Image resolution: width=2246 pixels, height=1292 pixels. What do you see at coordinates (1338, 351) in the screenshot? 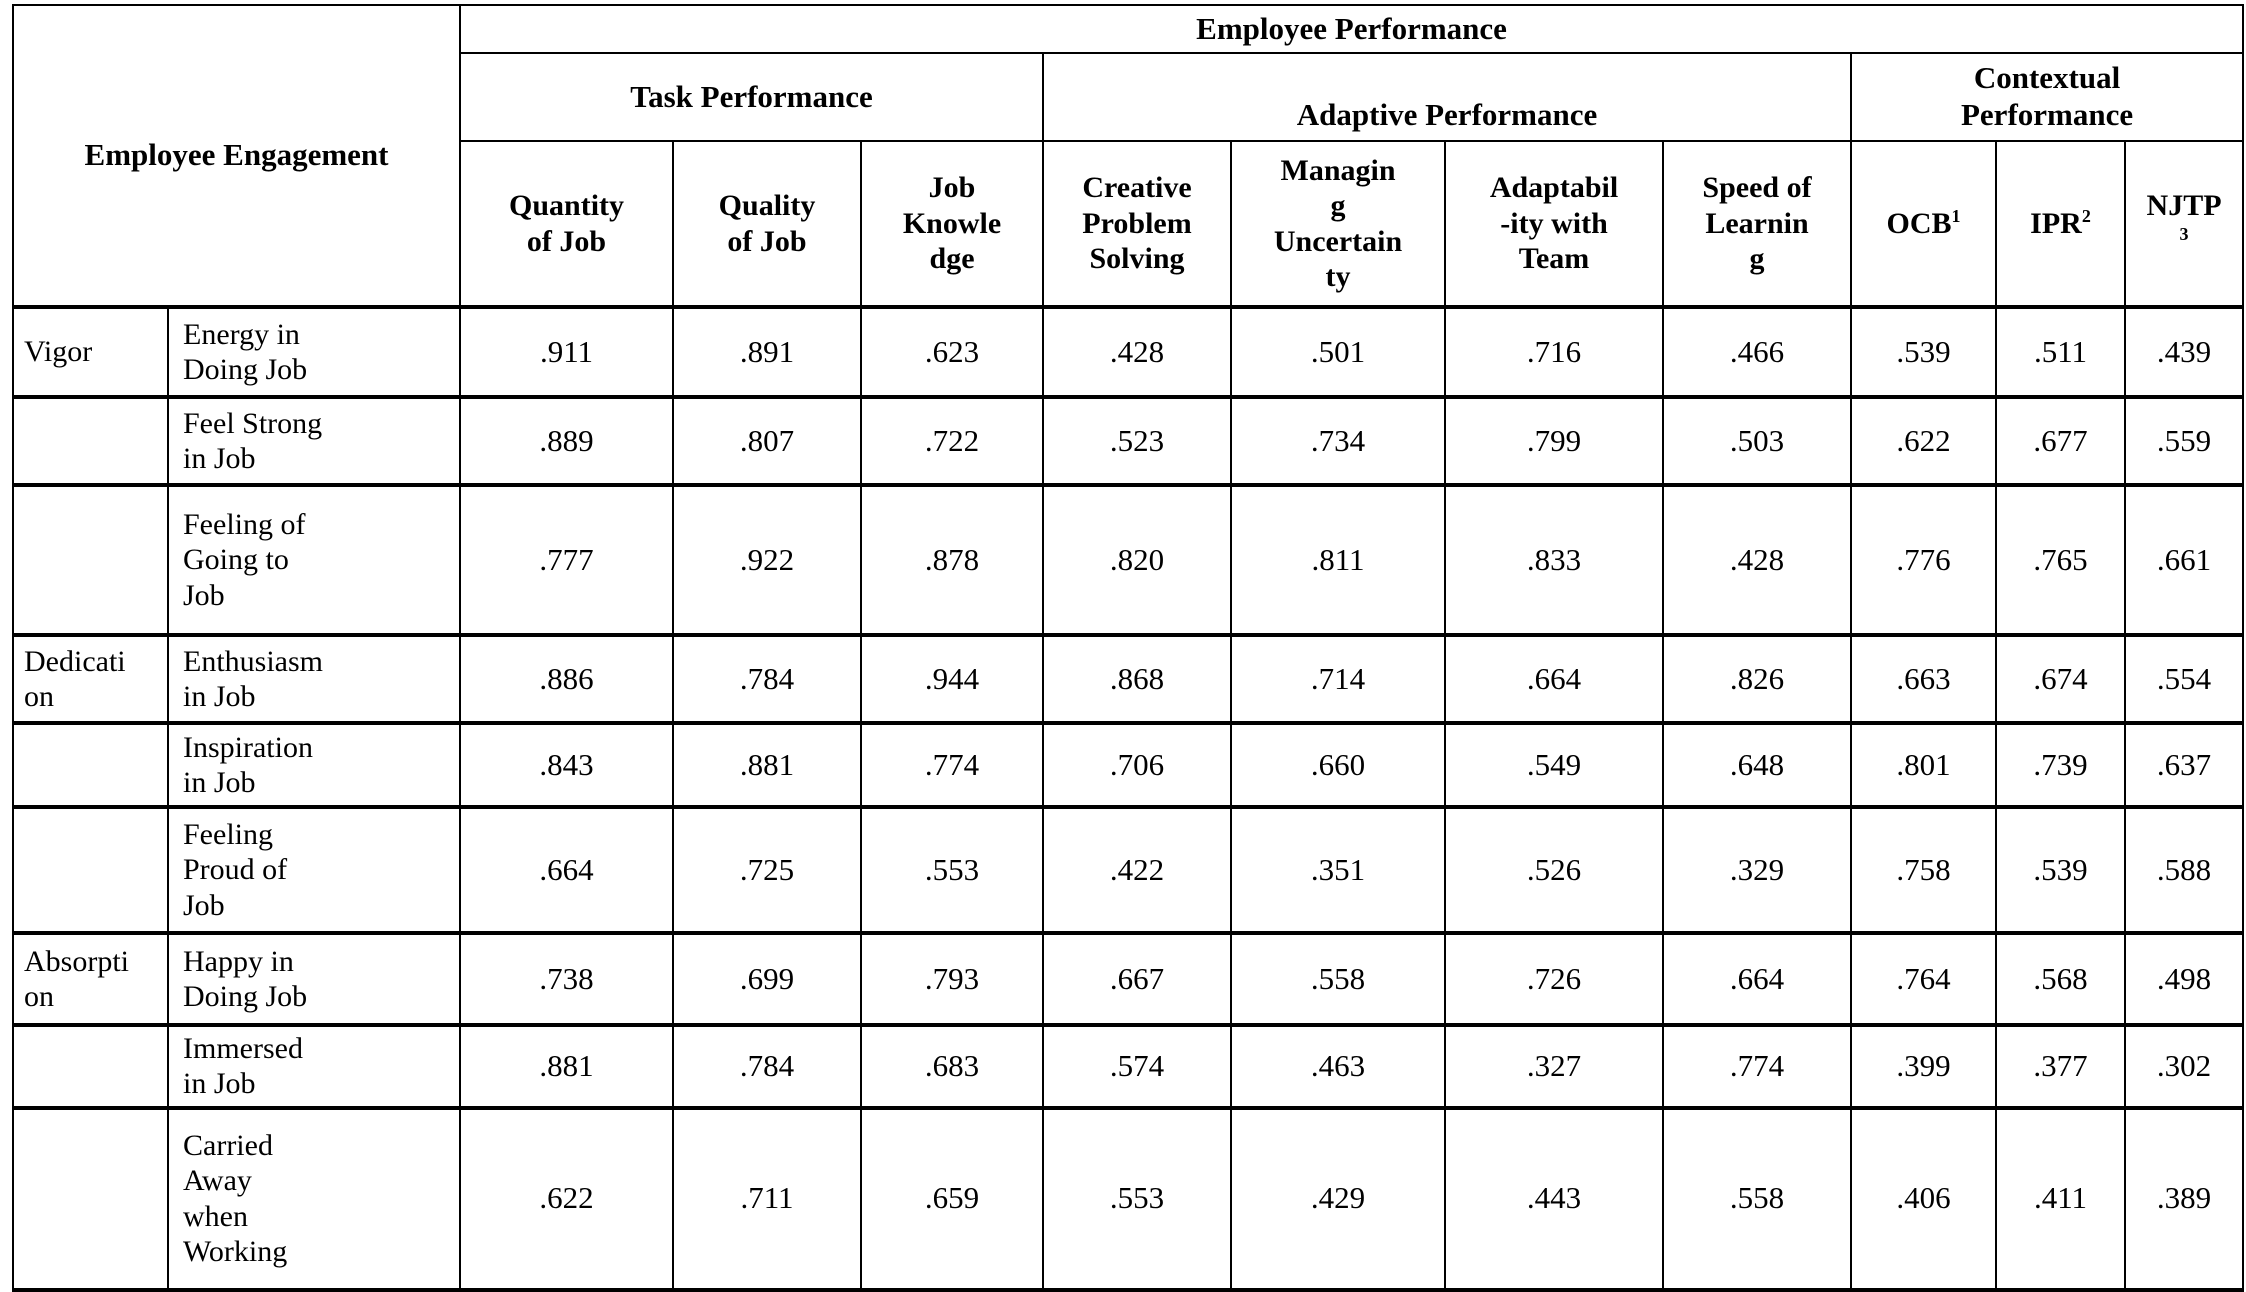
I see `value-cell: .501` at bounding box center [1338, 351].